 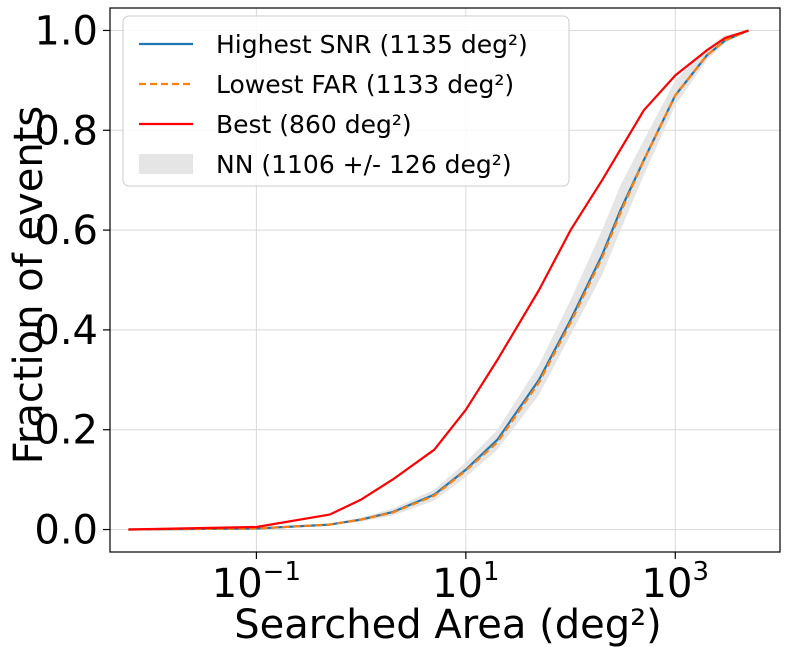 What do you see at coordinates (29, 285) in the screenshot?
I see `y-axis-label: Fraction of events` at bounding box center [29, 285].